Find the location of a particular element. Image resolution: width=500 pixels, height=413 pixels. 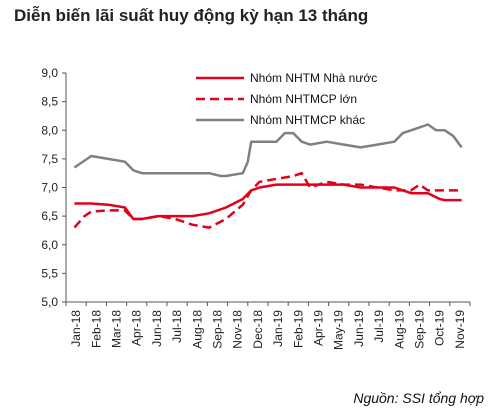

y-tick-label: 7,5 is located at coordinates (49, 159).